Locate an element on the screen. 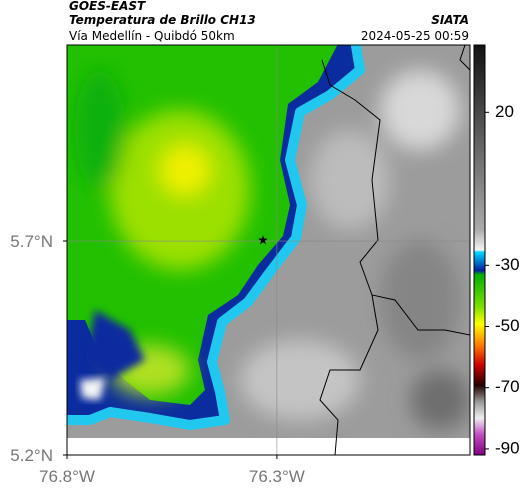  x-tick-label: 76.3°W is located at coordinates (277, 476).